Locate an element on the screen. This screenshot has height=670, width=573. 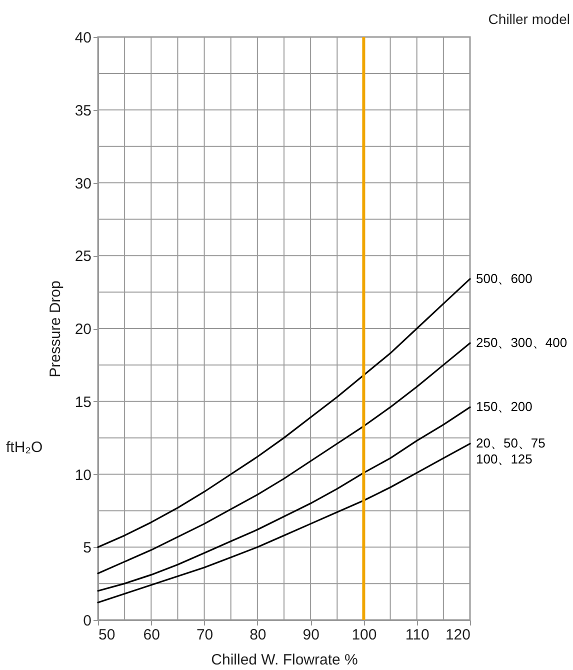
y-tick-label: 0 is located at coordinates (87, 621).